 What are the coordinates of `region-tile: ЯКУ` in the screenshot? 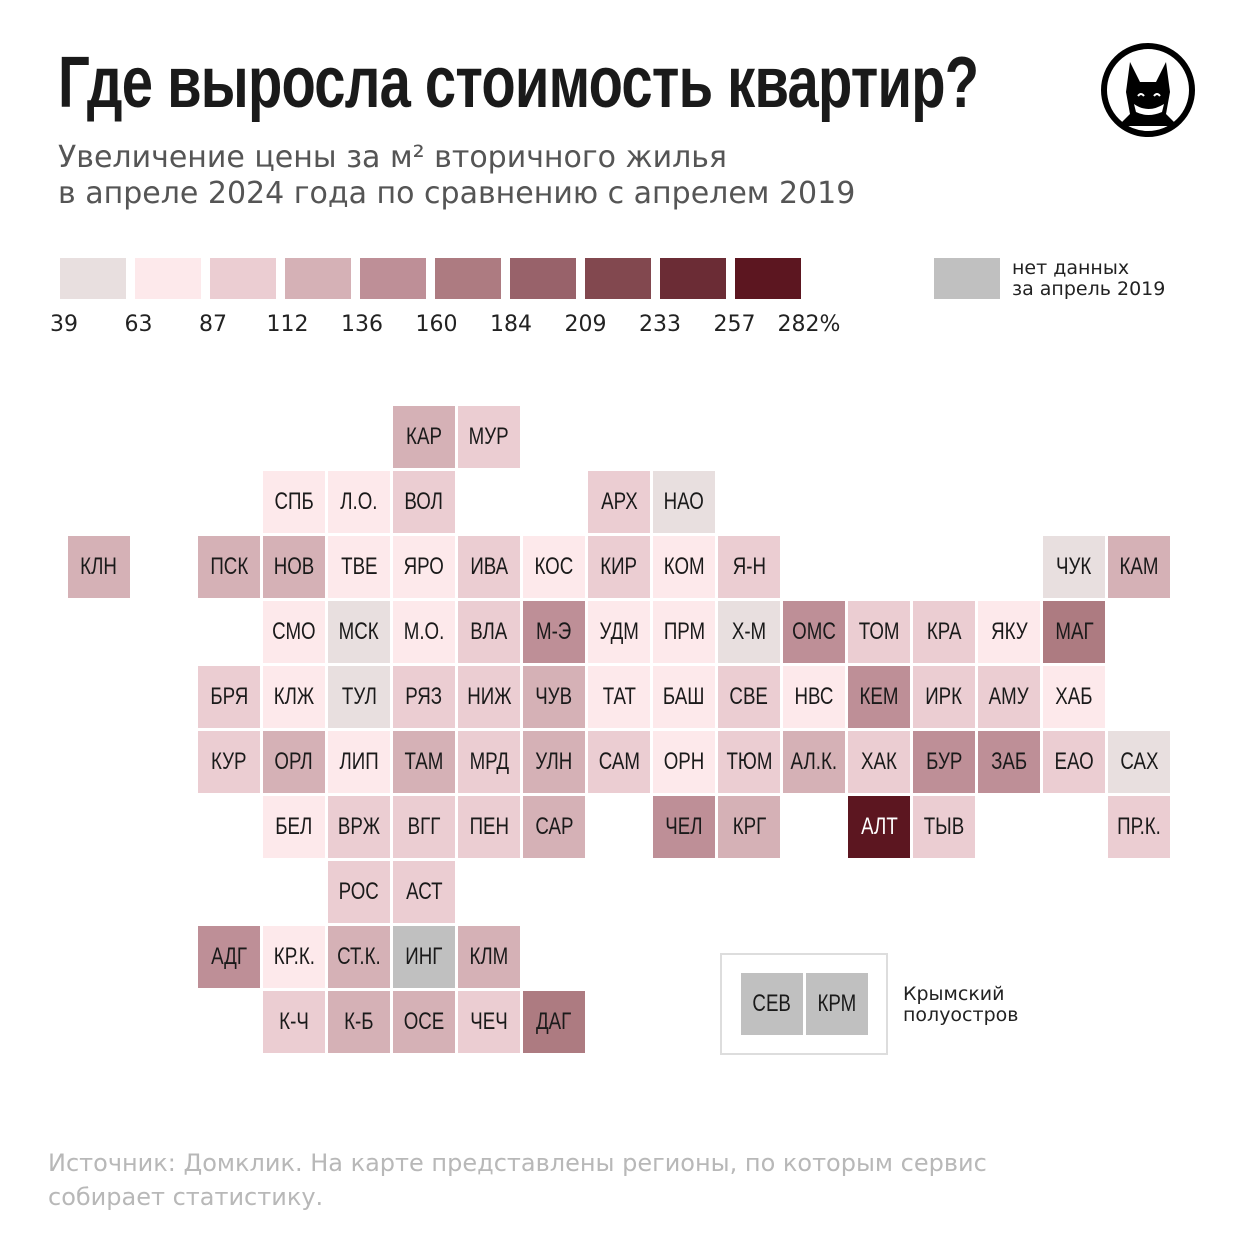 It's located at (1009, 632).